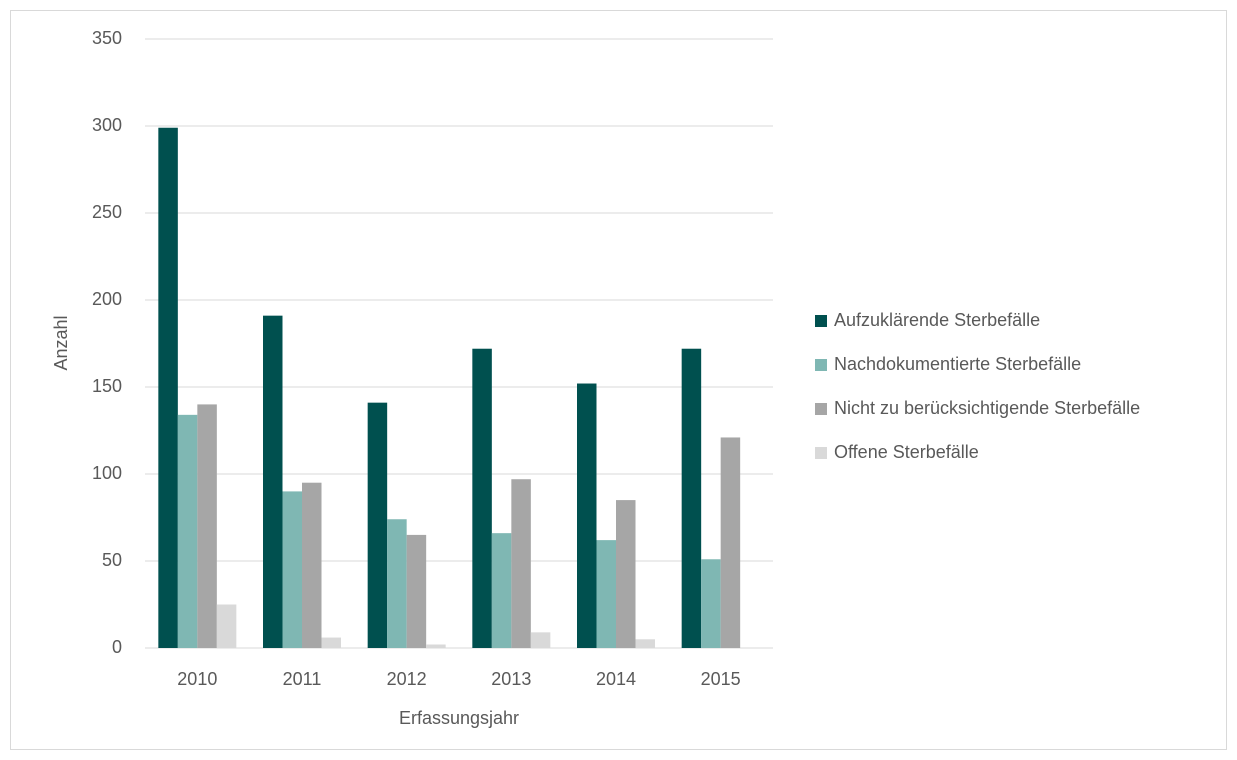  What do you see at coordinates (112, 560) in the screenshot?
I see `y-tick-label: 50` at bounding box center [112, 560].